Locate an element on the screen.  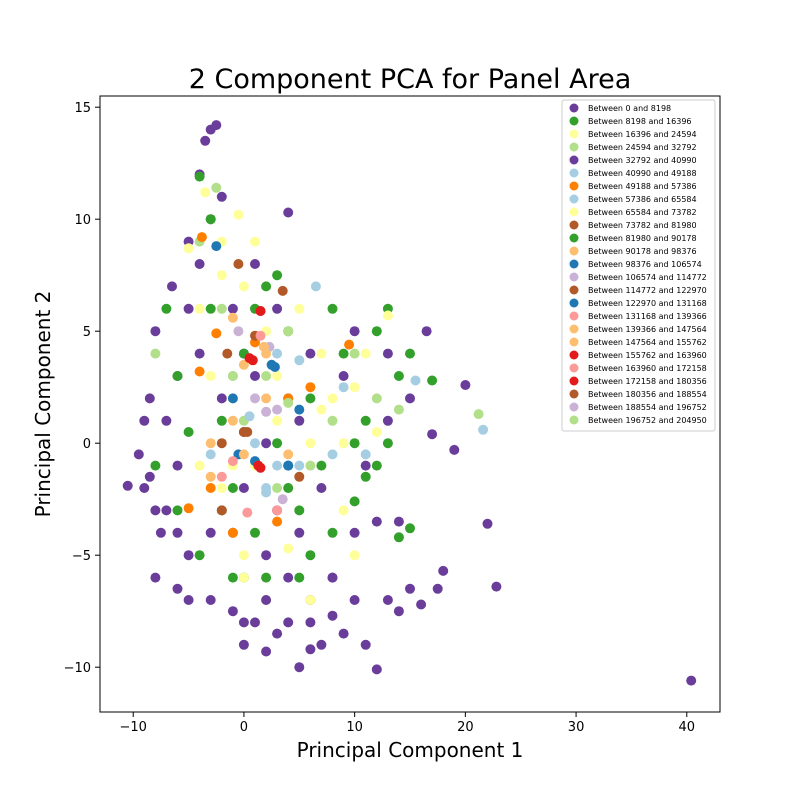
legend-entry: Between 188554 and 196752 is located at coordinates (647, 407).